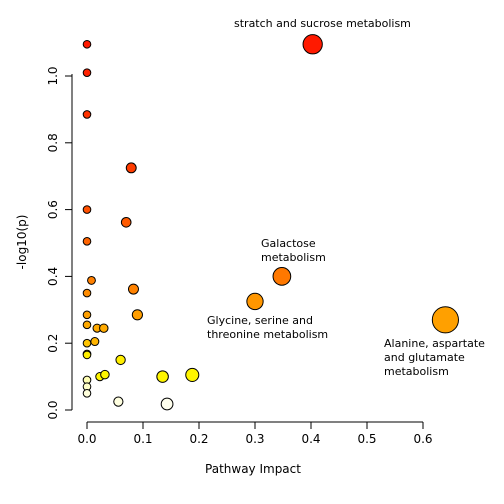  What do you see at coordinates (422, 439) in the screenshot?
I see `x-tick-label: 0.6` at bounding box center [422, 439].